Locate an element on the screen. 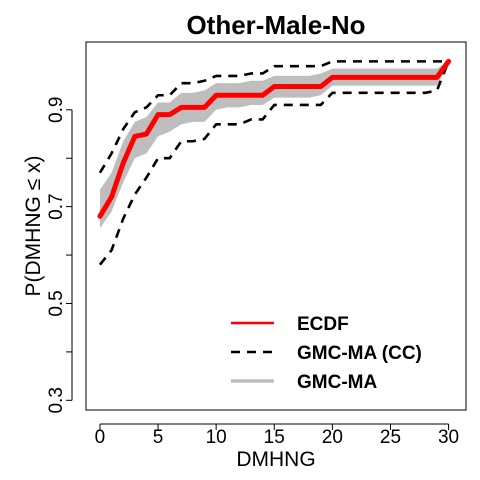  x-axis: 0 5 10 15 20 25 30 is located at coordinates (277, 435).